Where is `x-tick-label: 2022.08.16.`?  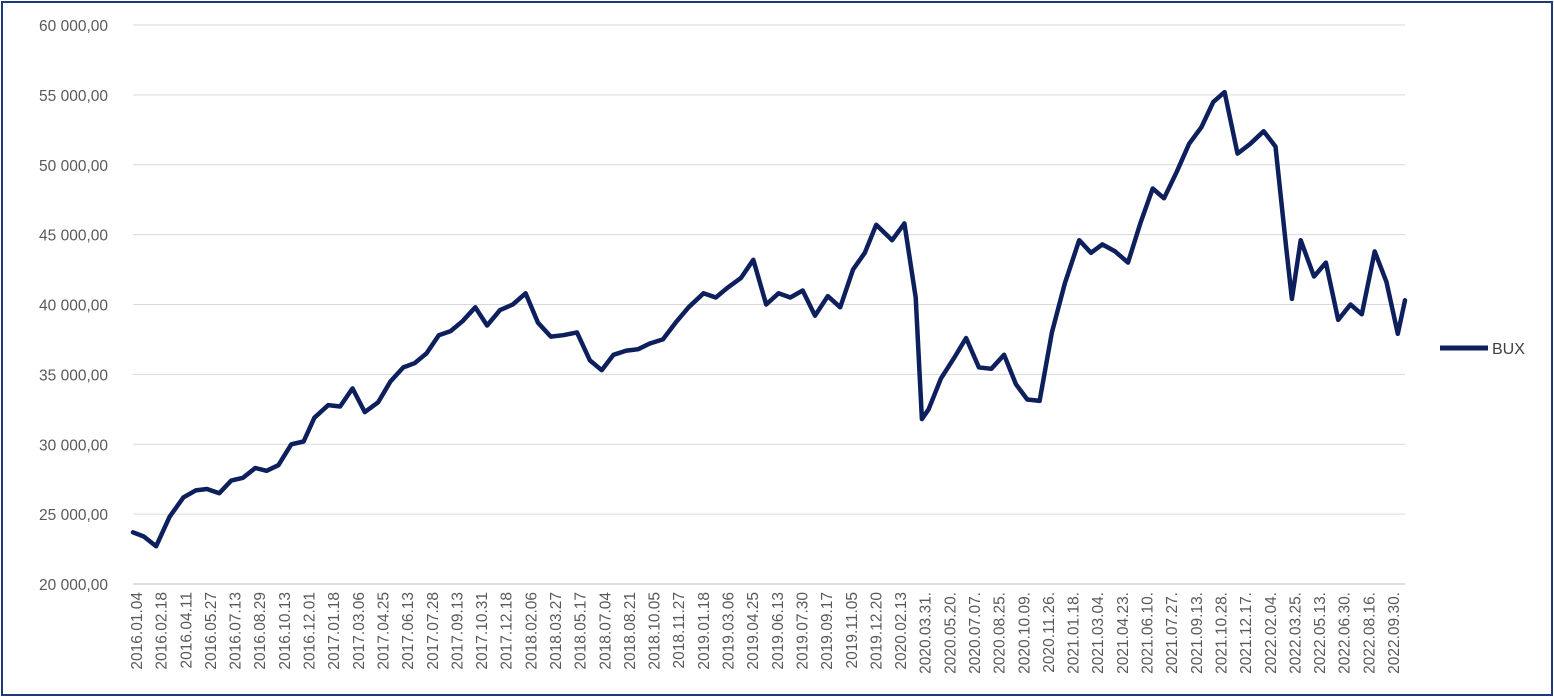 x-tick-label: 2022.08.16. is located at coordinates (1369, 633).